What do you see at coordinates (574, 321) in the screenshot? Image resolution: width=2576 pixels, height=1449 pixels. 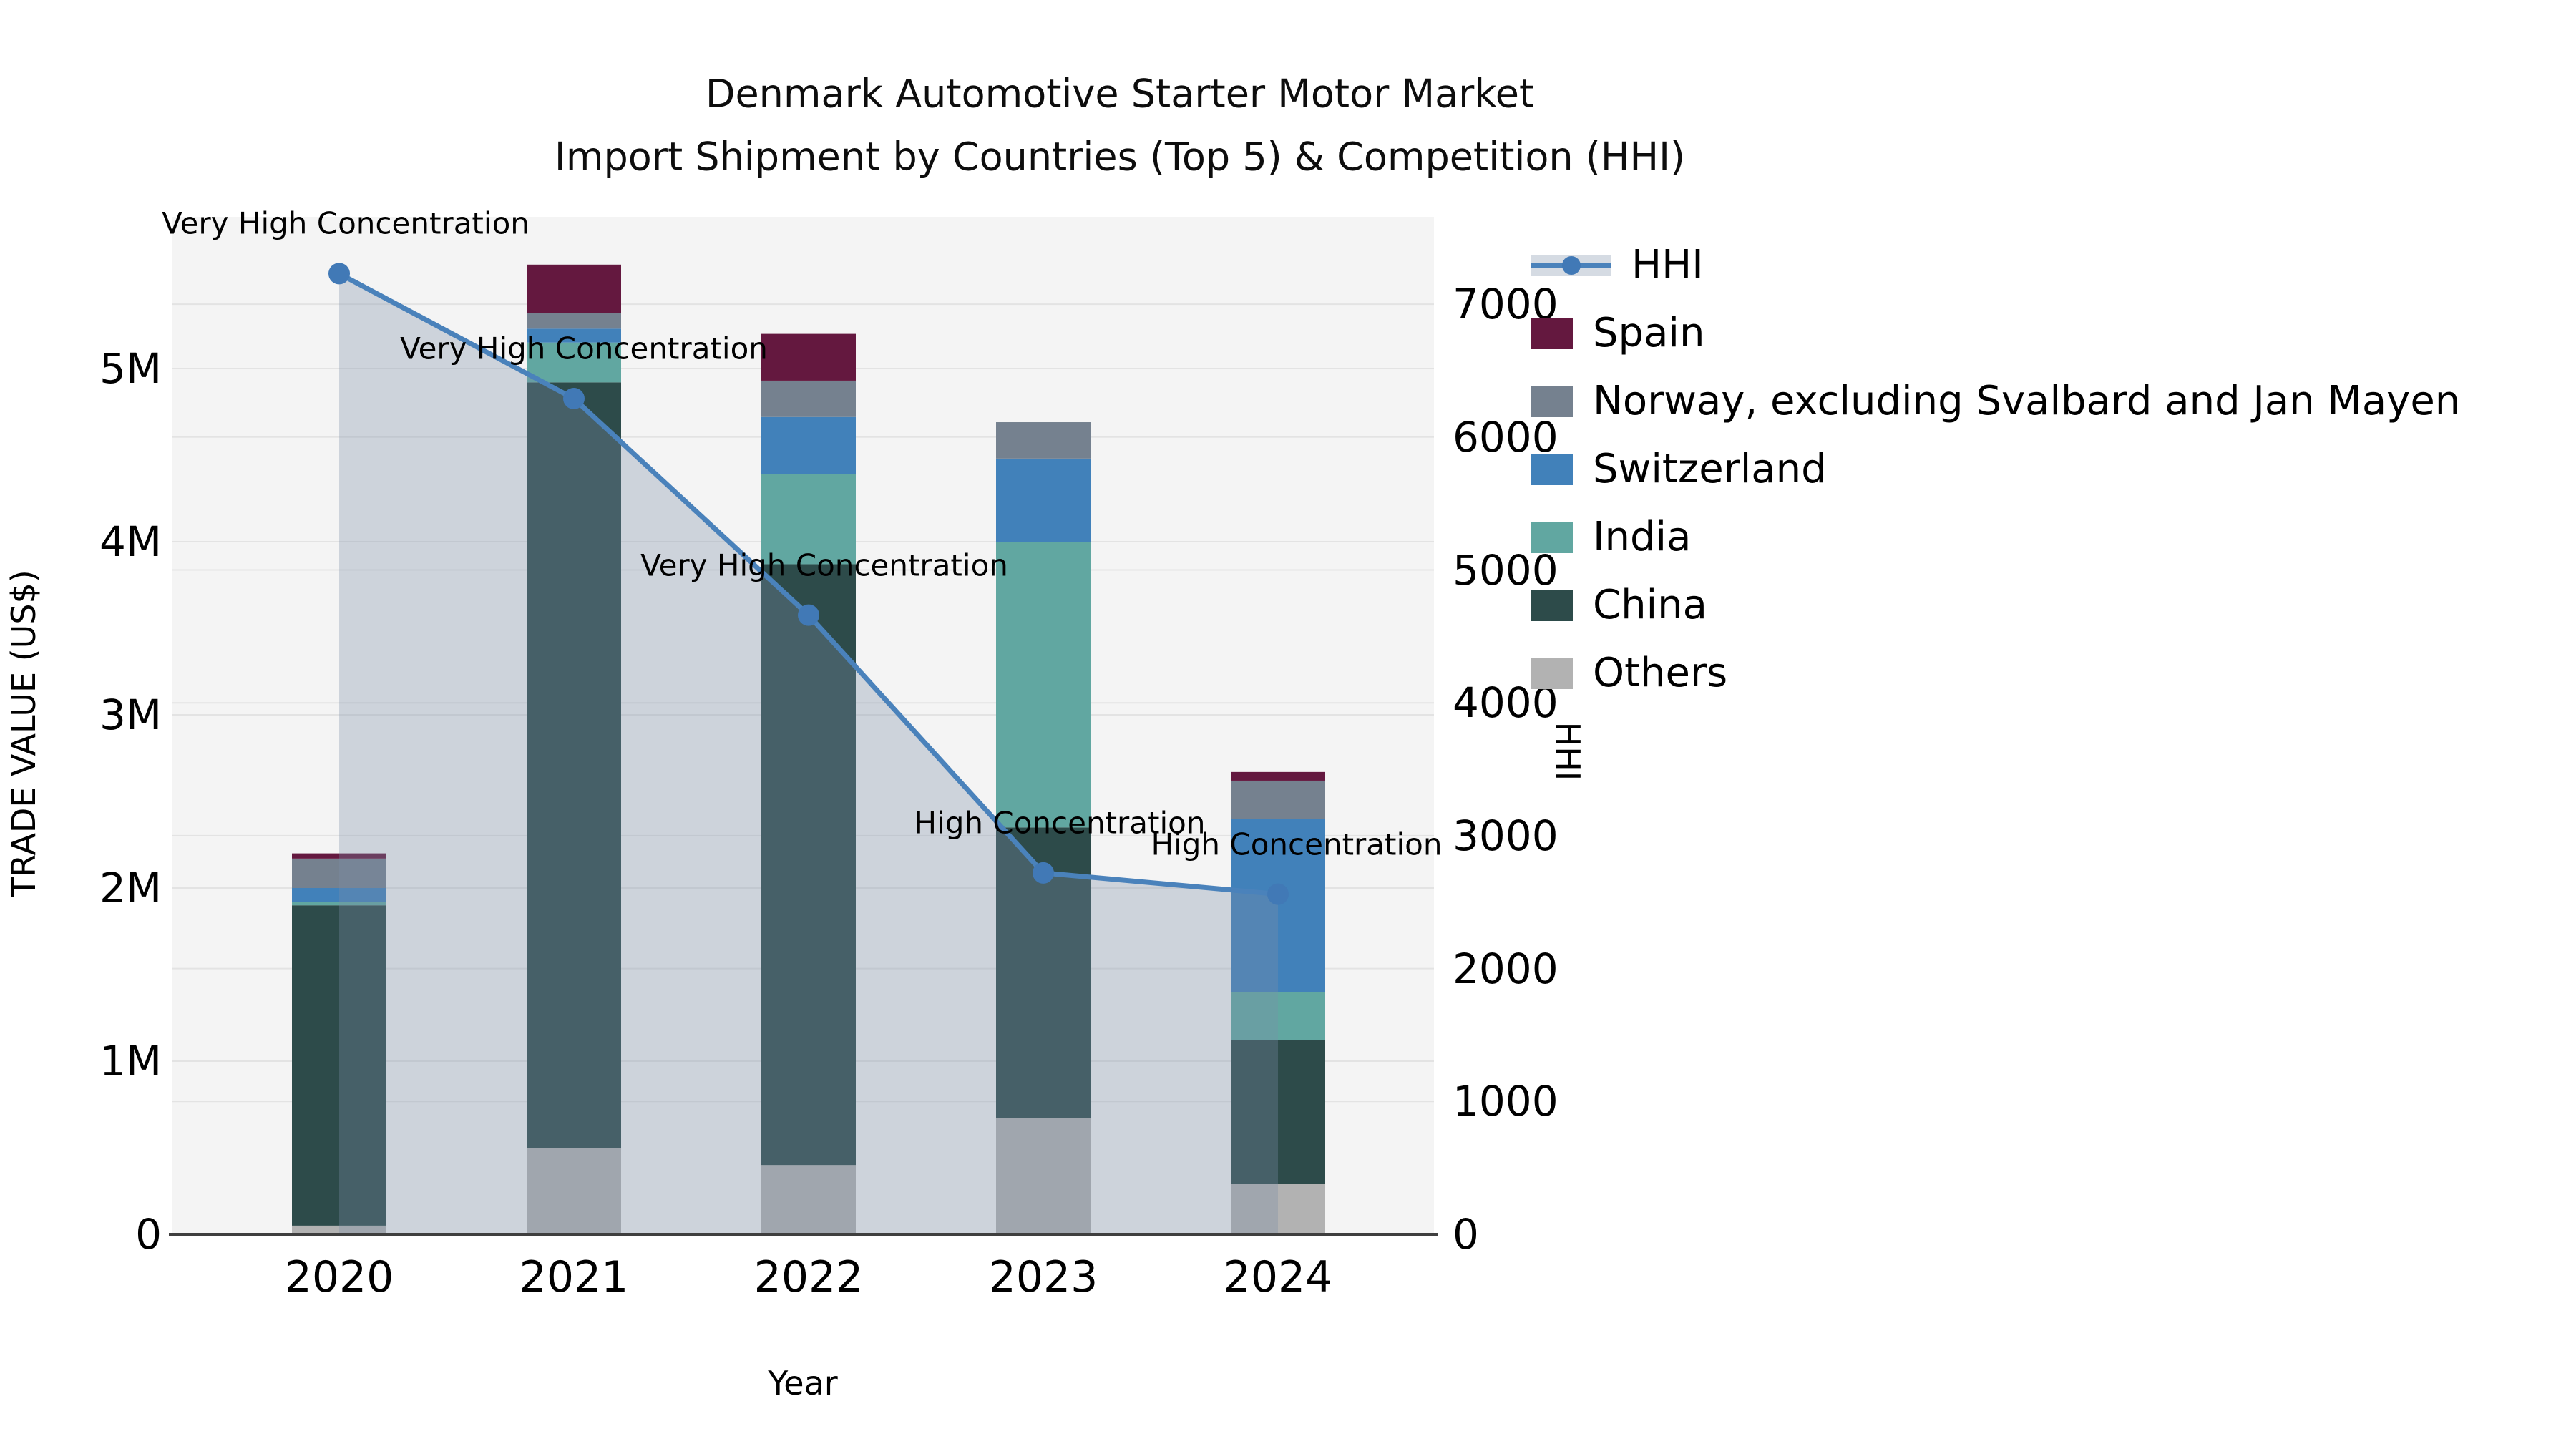 I see `bar-segment-2021-norway-excluding-svalbard-and-jan-mayen` at bounding box center [574, 321].